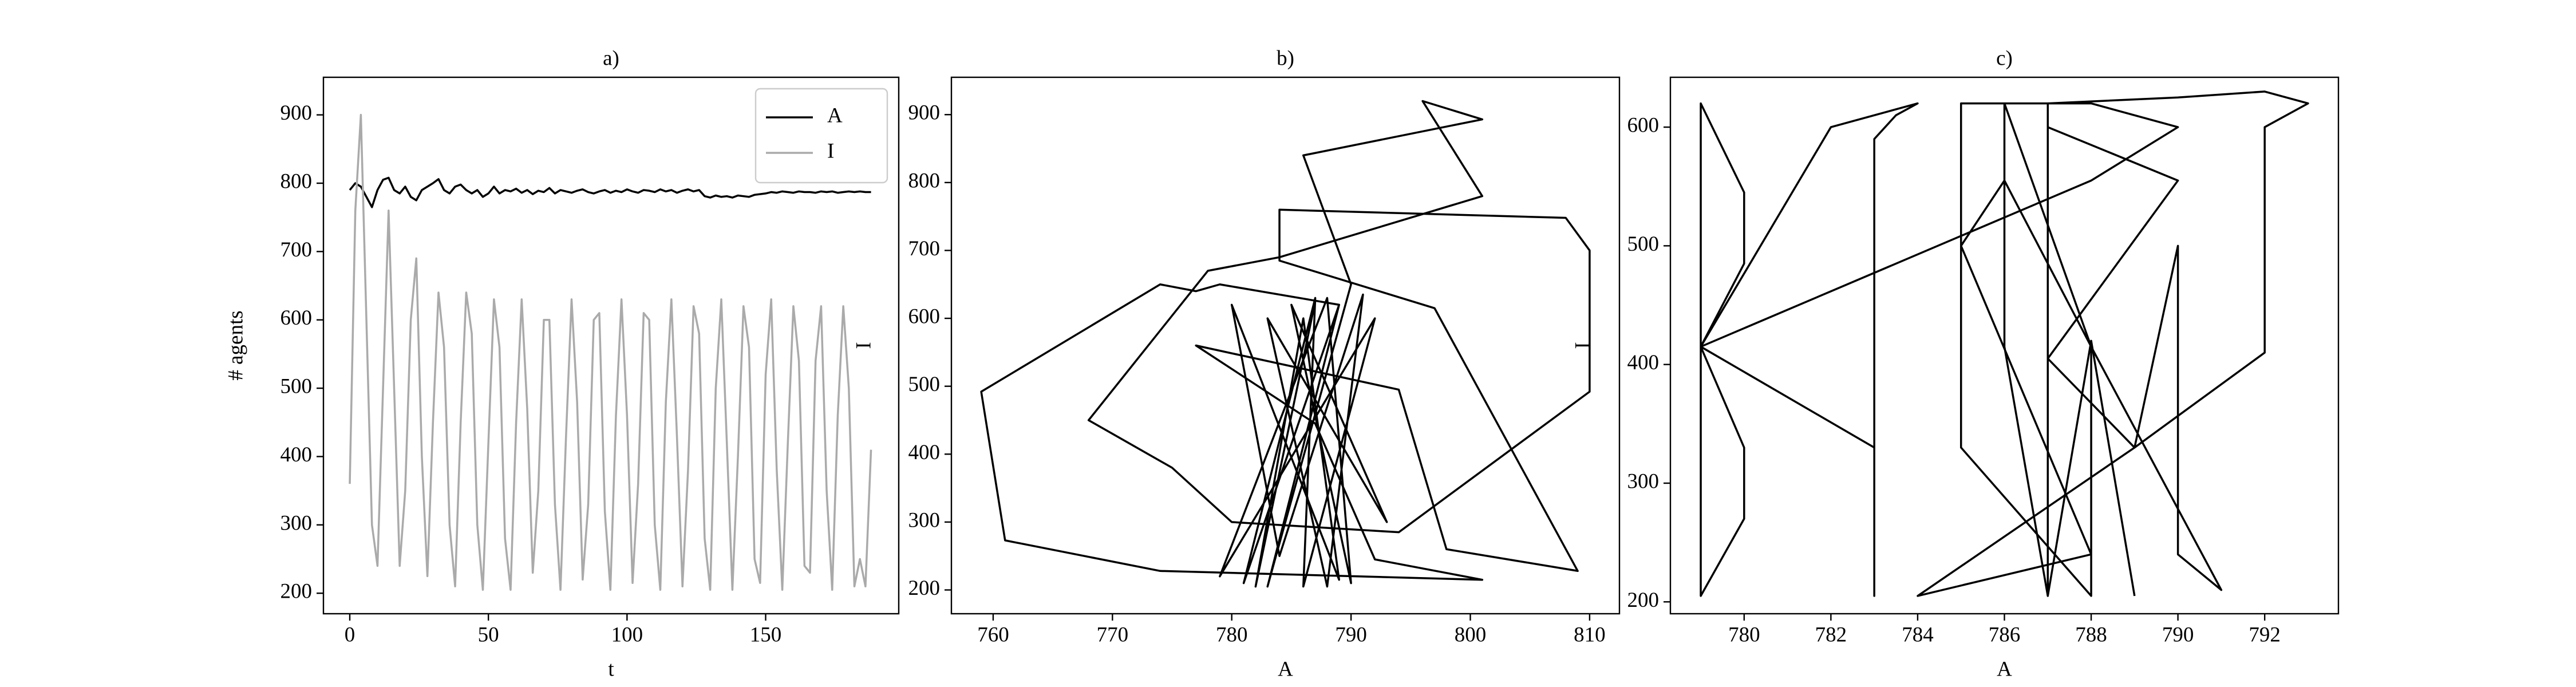 The image size is (2576, 687). Describe the element at coordinates (2004, 58) in the screenshot. I see `chart-title: c)` at that location.